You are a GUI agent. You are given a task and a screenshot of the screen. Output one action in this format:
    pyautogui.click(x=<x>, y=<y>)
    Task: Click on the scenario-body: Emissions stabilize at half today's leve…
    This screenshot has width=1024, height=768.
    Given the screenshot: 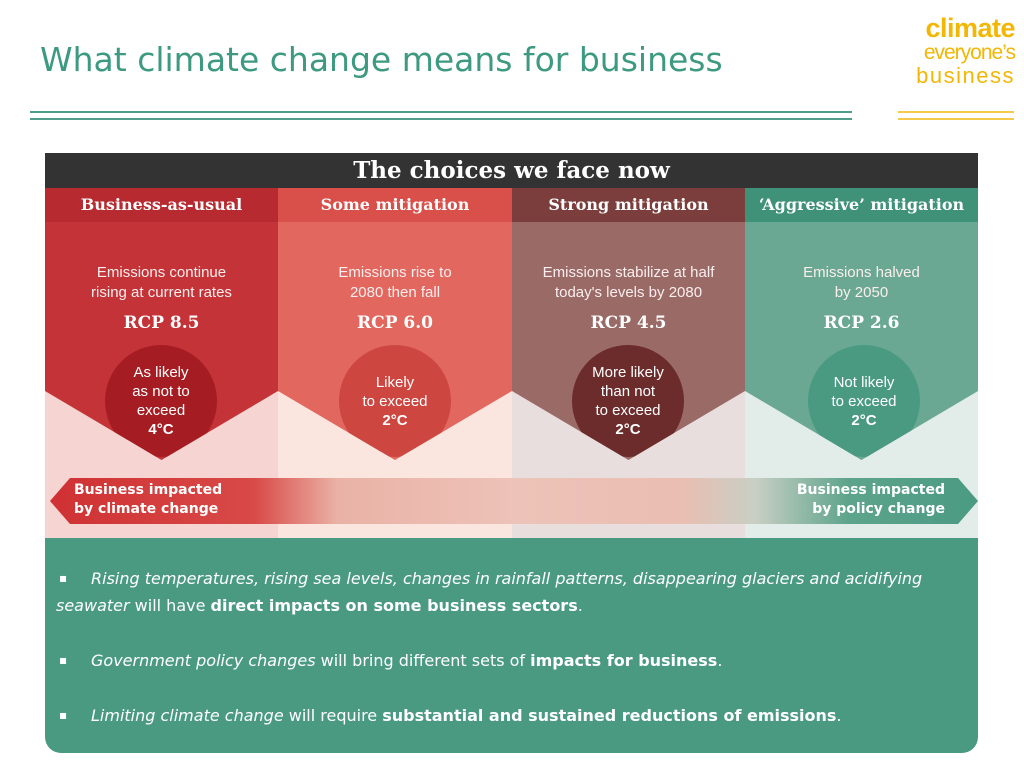 What is the action you would take?
    pyautogui.click(x=628, y=341)
    